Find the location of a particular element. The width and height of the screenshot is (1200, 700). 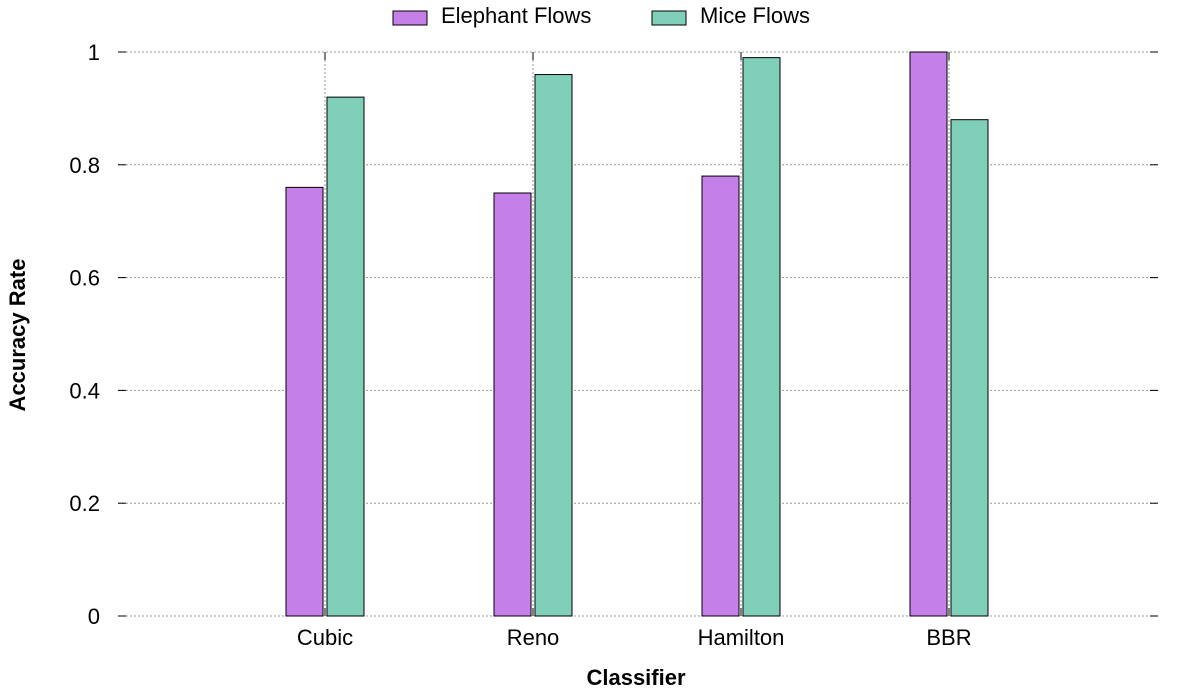

y-tick-label: 0.6 is located at coordinates (84, 278).